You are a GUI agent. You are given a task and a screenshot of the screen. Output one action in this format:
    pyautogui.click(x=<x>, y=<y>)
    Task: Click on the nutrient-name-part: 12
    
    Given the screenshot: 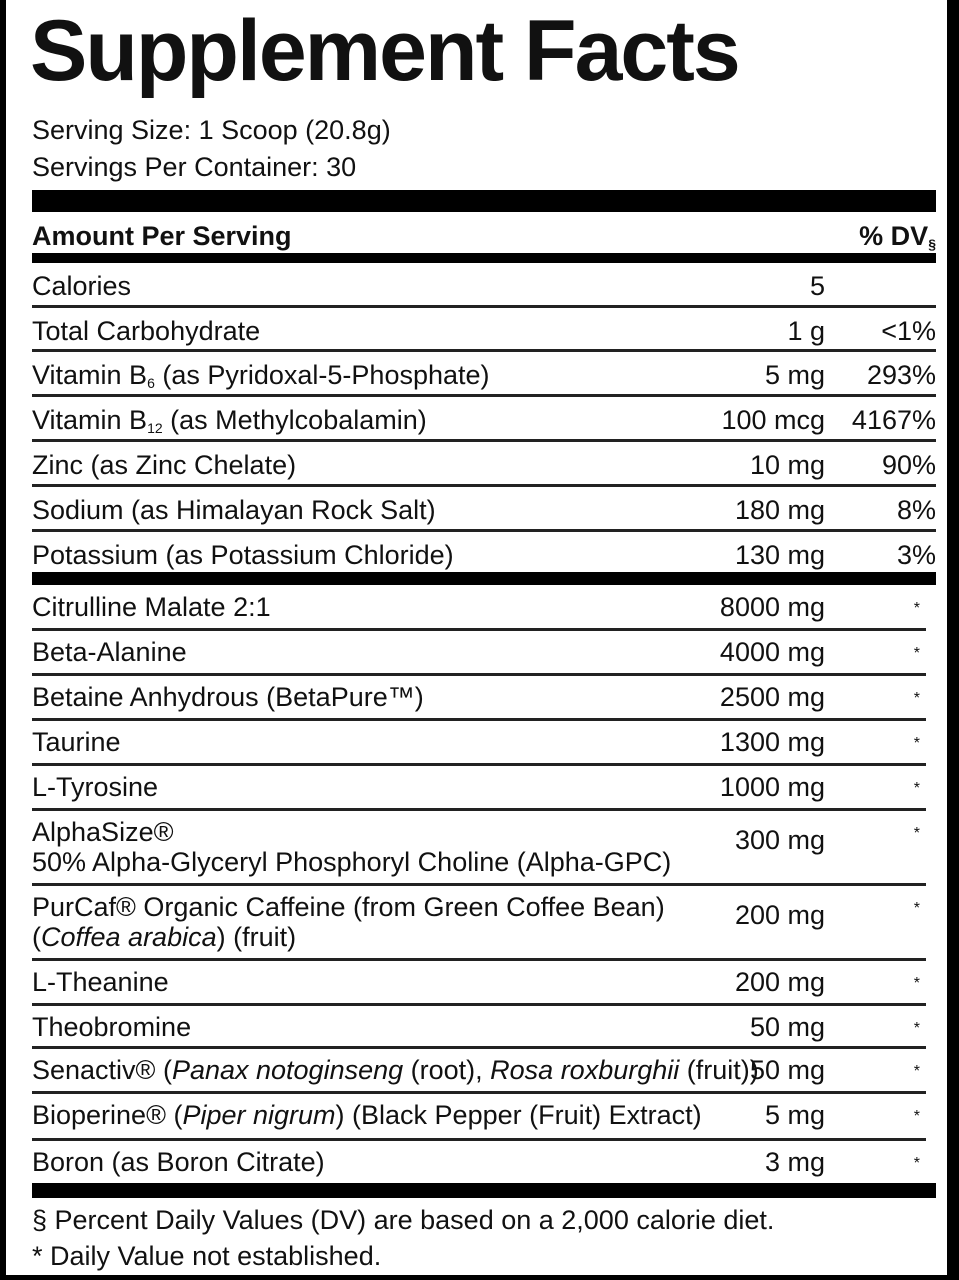 What is the action you would take?
    pyautogui.click(x=155, y=428)
    